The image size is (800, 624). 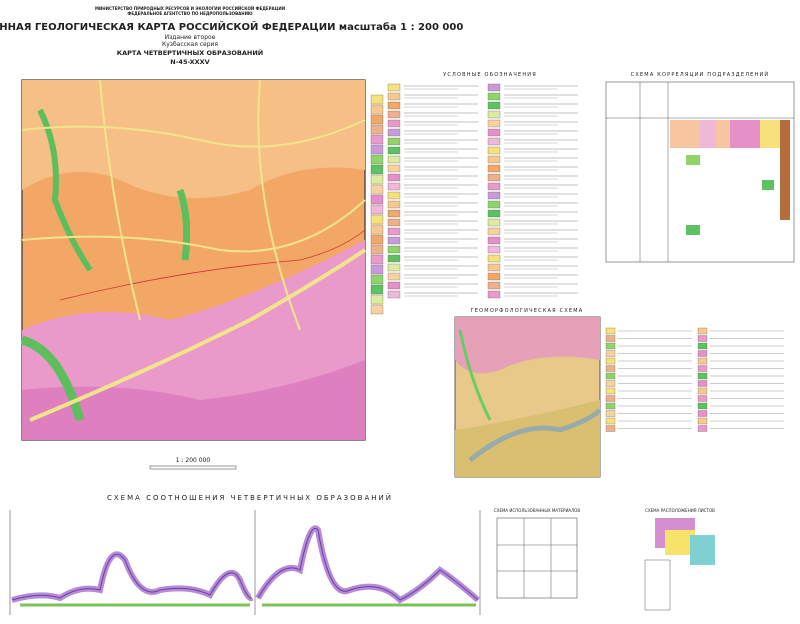 I want to click on sheets-scheme, so click(x=679, y=564).